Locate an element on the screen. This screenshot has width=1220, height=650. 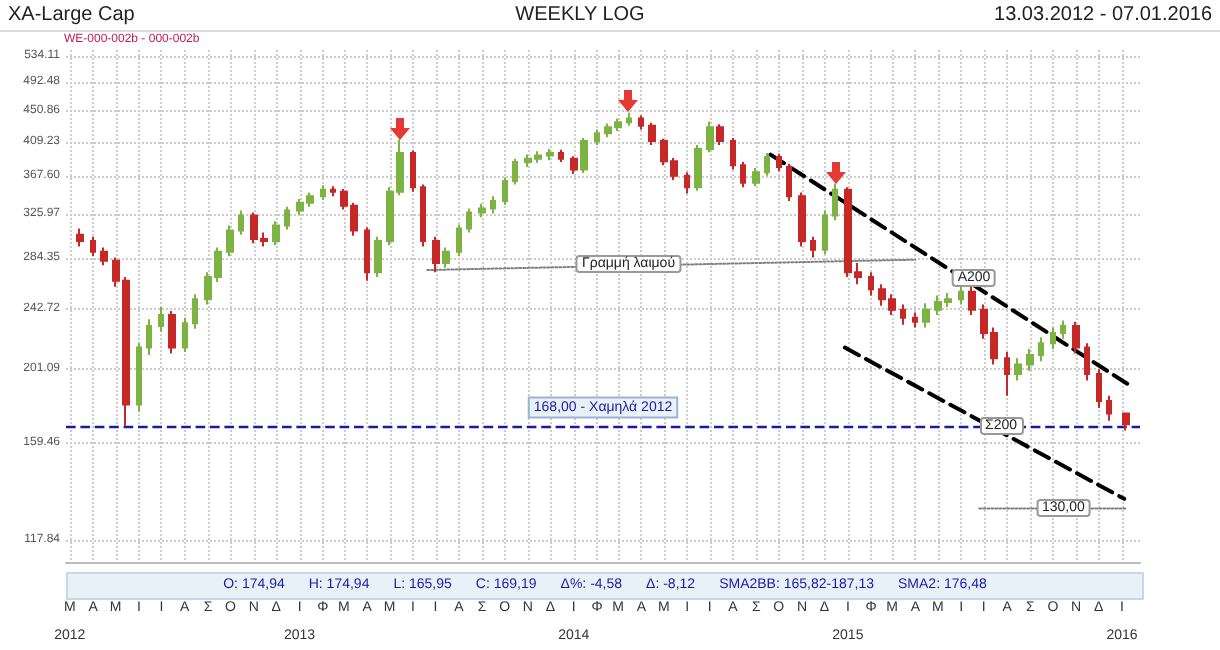
chart-title: XA-Large Cap is located at coordinates (71, 15).